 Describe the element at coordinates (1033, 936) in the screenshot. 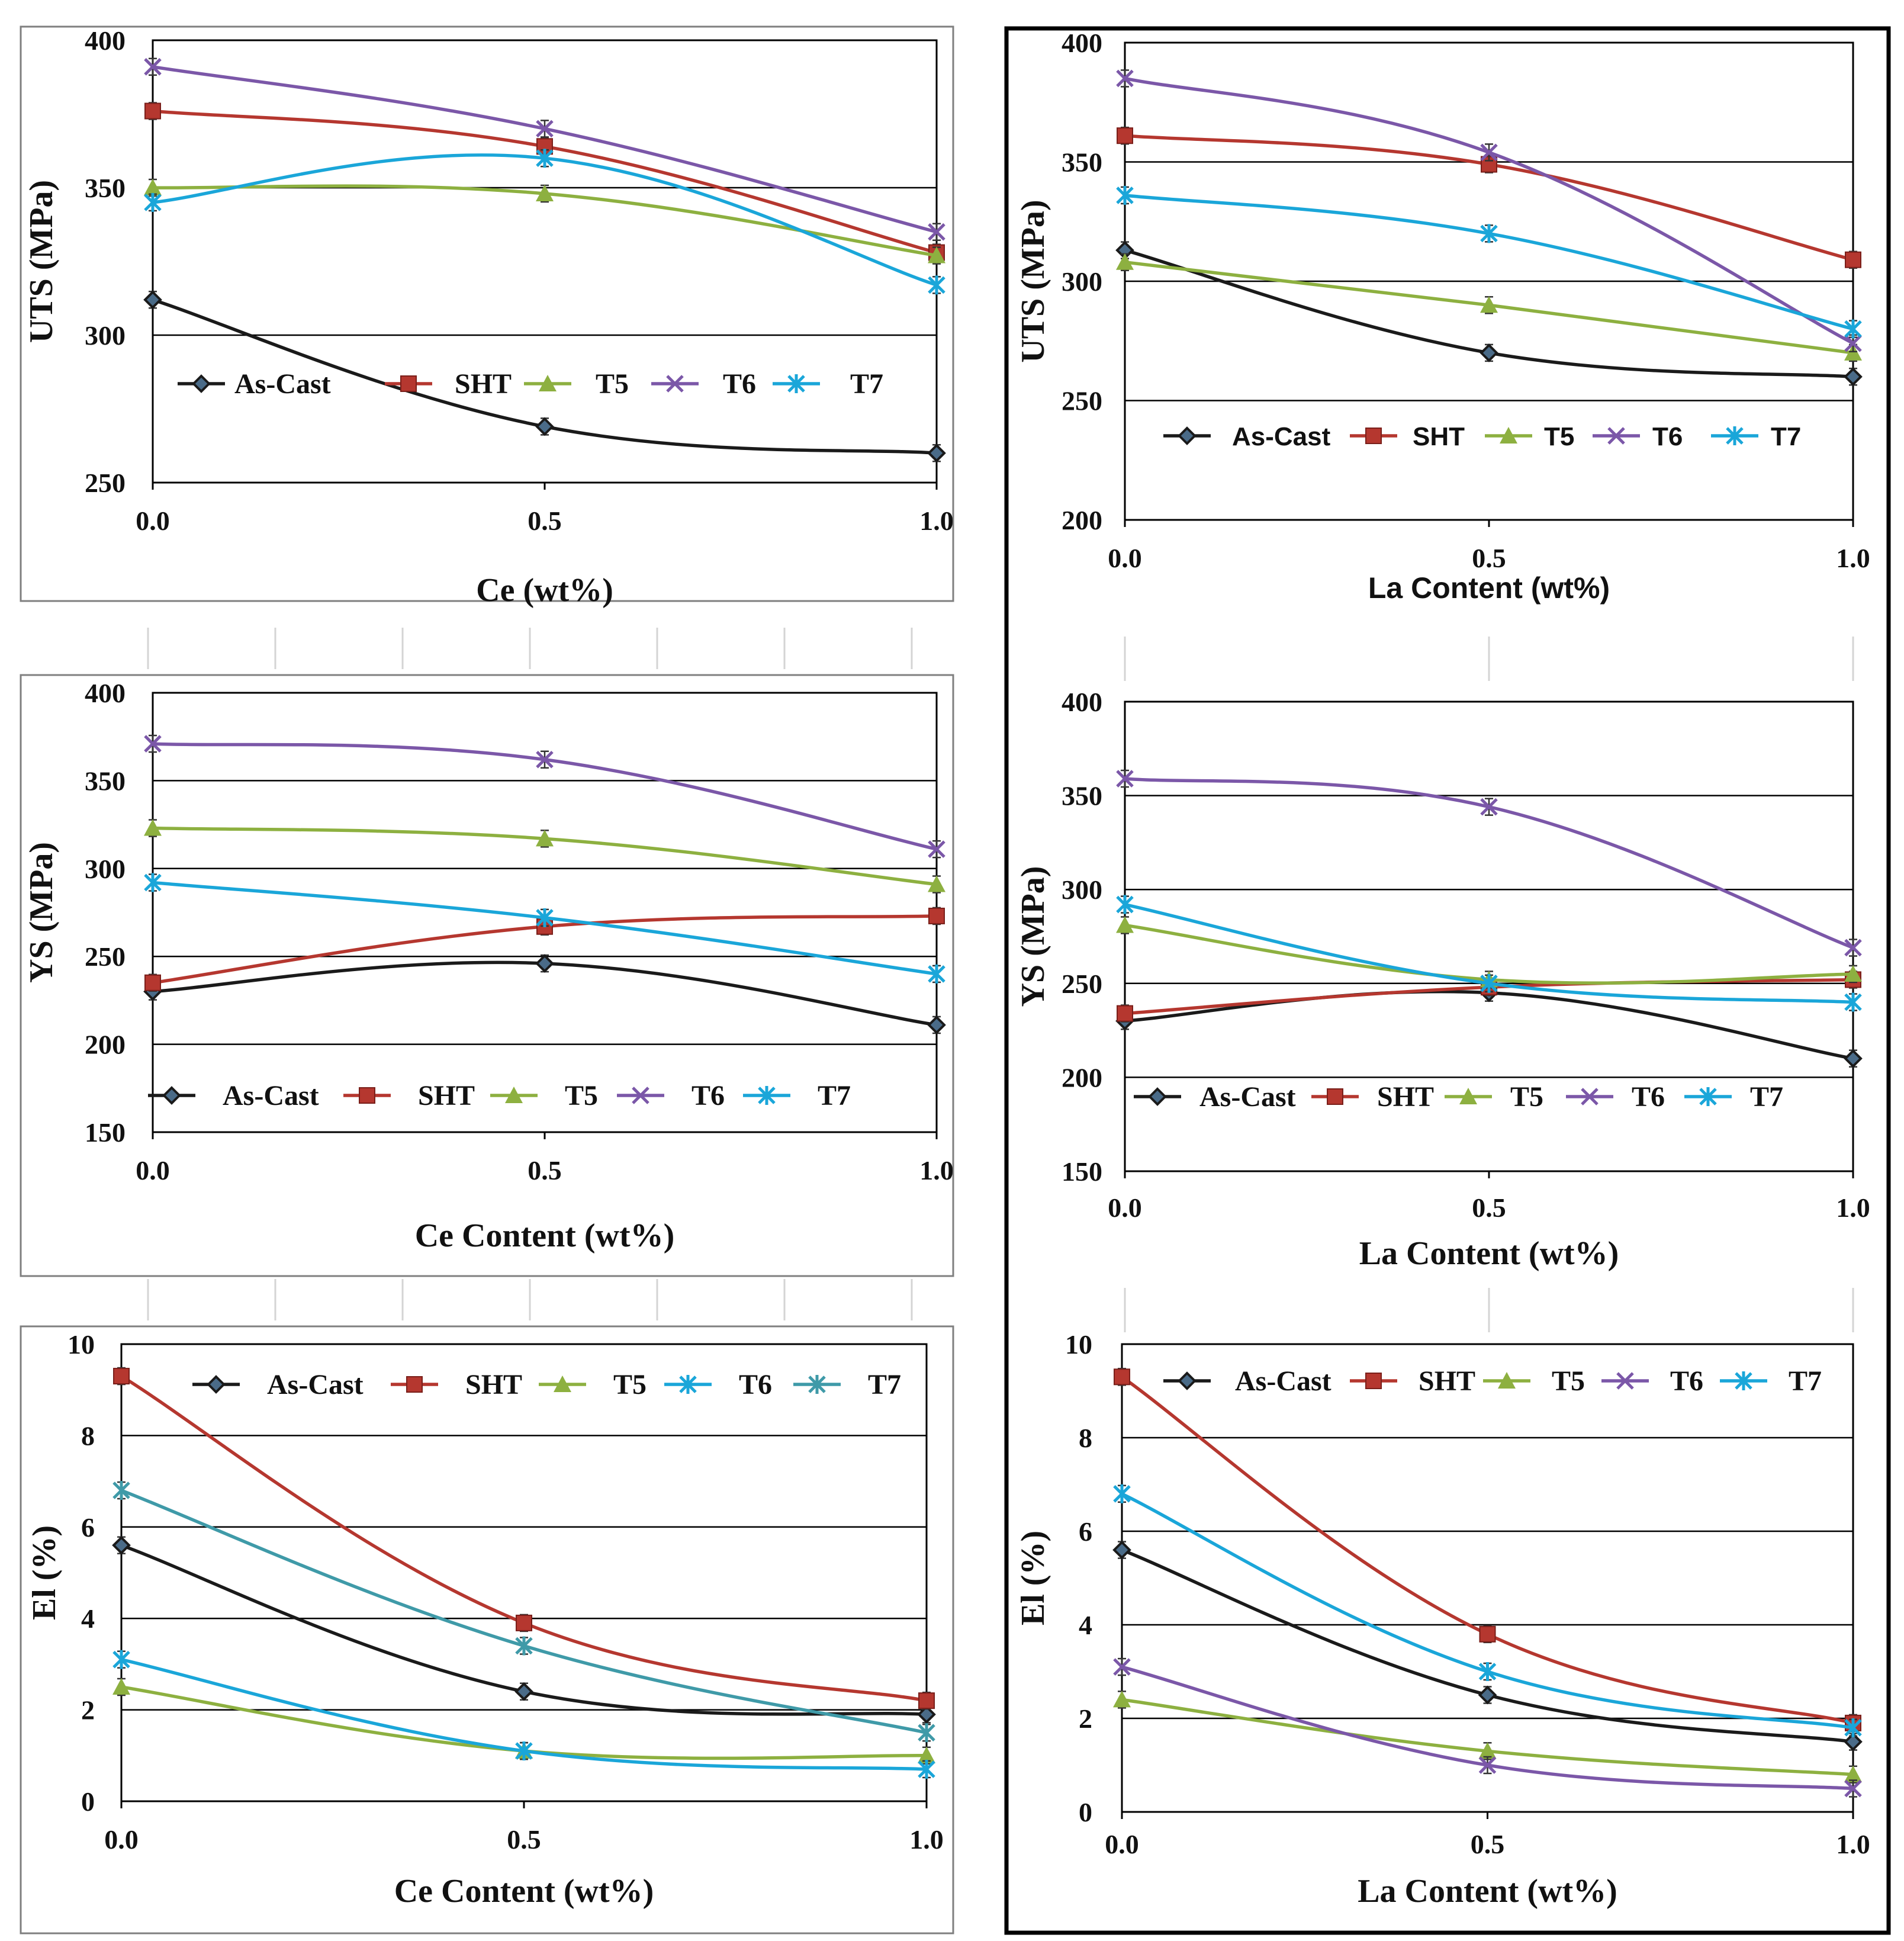

I see `y-axis-label: YS (MPa)` at that location.